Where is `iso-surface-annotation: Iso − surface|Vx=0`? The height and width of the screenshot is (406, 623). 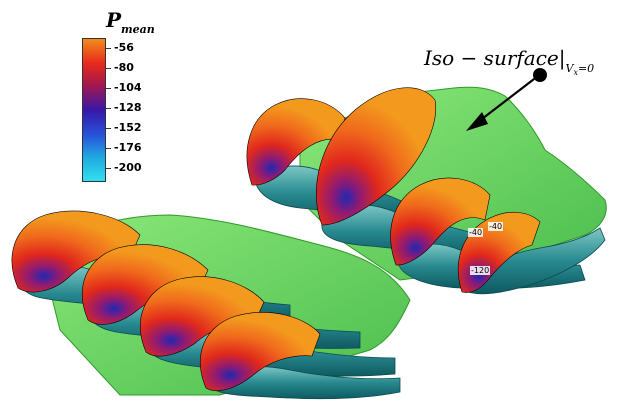 iso-surface-annotation: Iso − surface|Vx=0 is located at coordinates (509, 61).